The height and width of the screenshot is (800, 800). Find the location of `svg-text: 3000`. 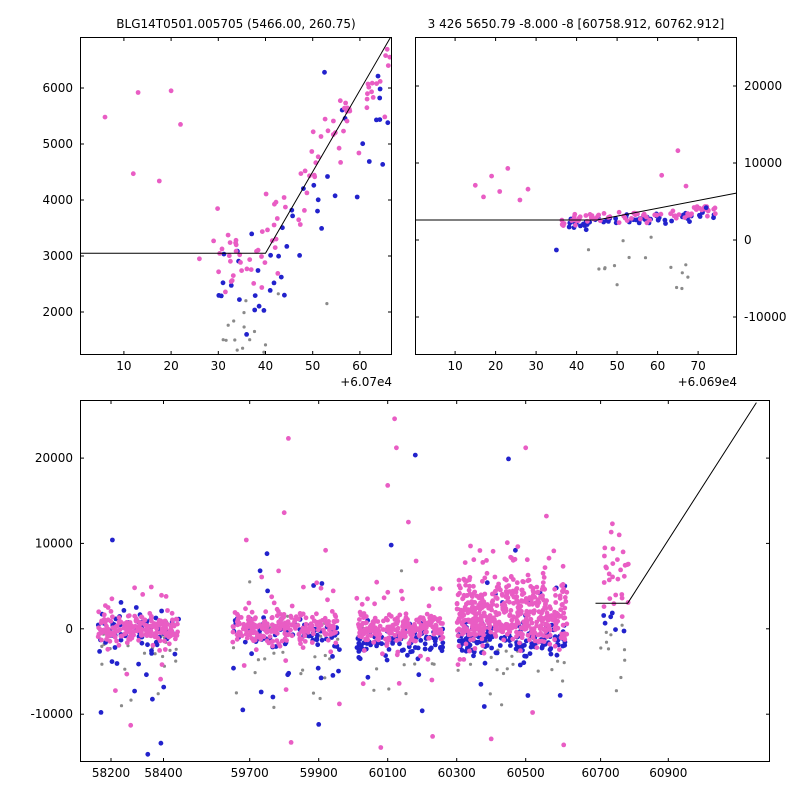

svg-text: 3000 is located at coordinates (57, 256).